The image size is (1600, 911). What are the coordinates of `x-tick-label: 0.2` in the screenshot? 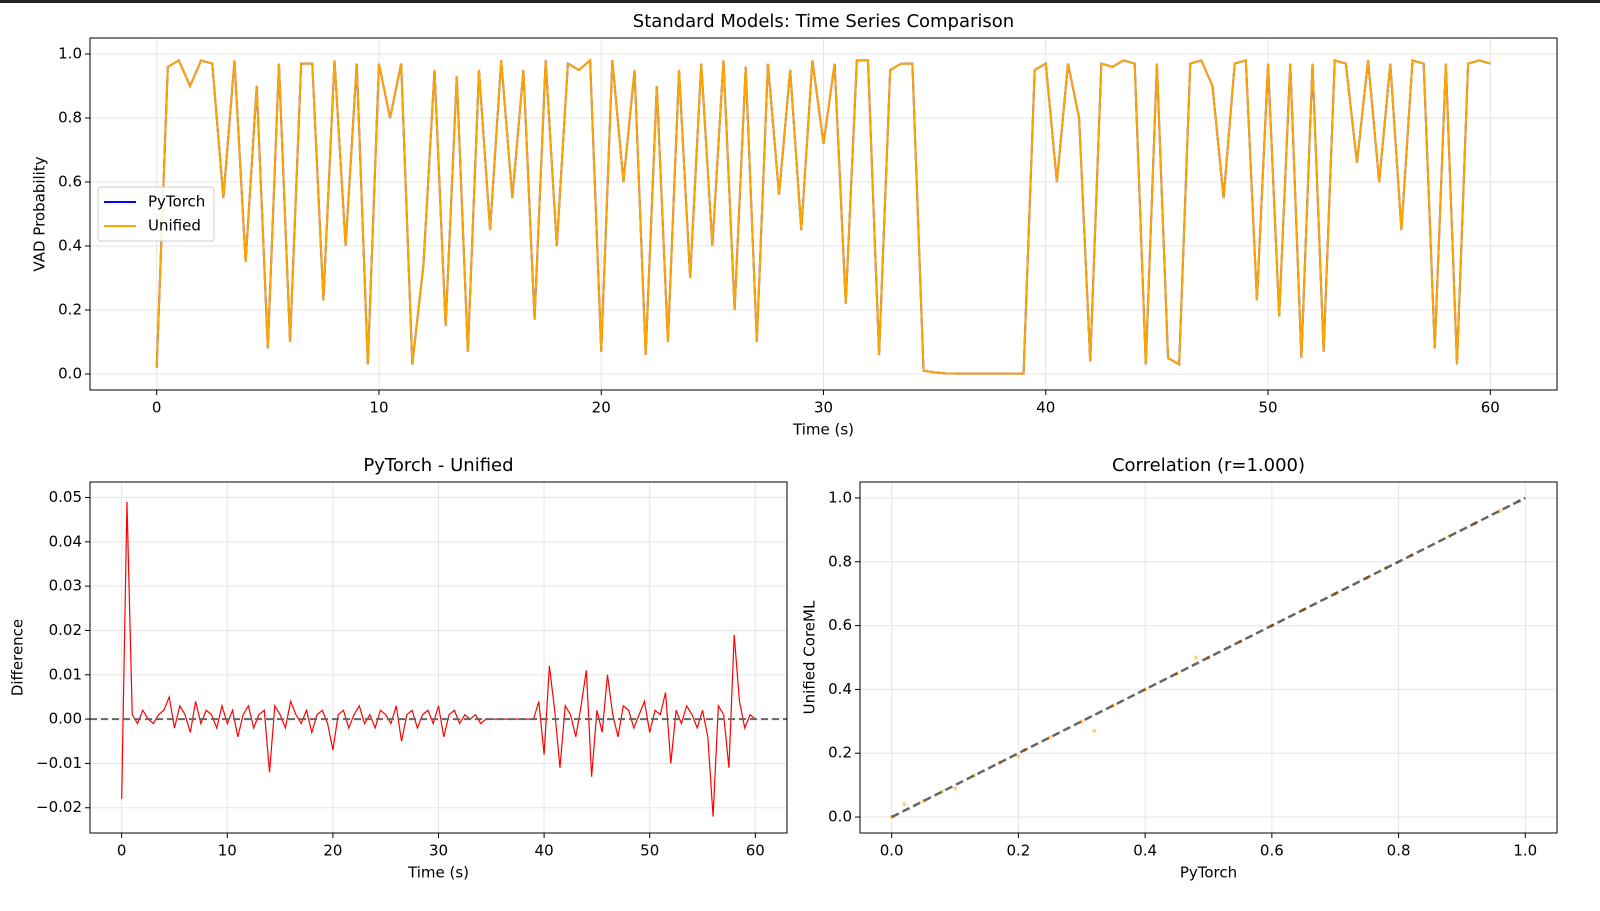 It's located at (1018, 851).